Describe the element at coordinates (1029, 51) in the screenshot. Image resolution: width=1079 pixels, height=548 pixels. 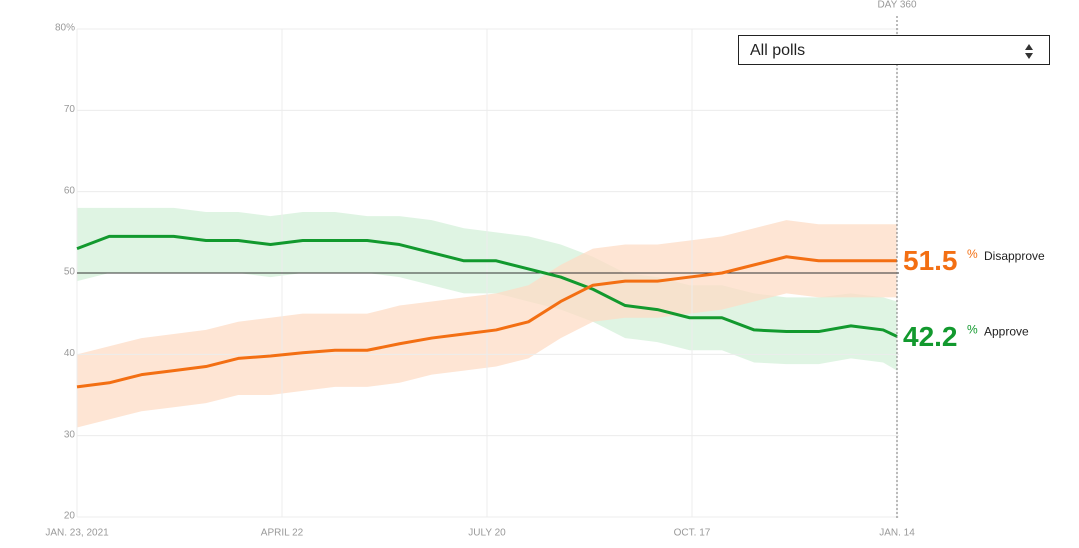
I see `dropdown-arrows` at that location.